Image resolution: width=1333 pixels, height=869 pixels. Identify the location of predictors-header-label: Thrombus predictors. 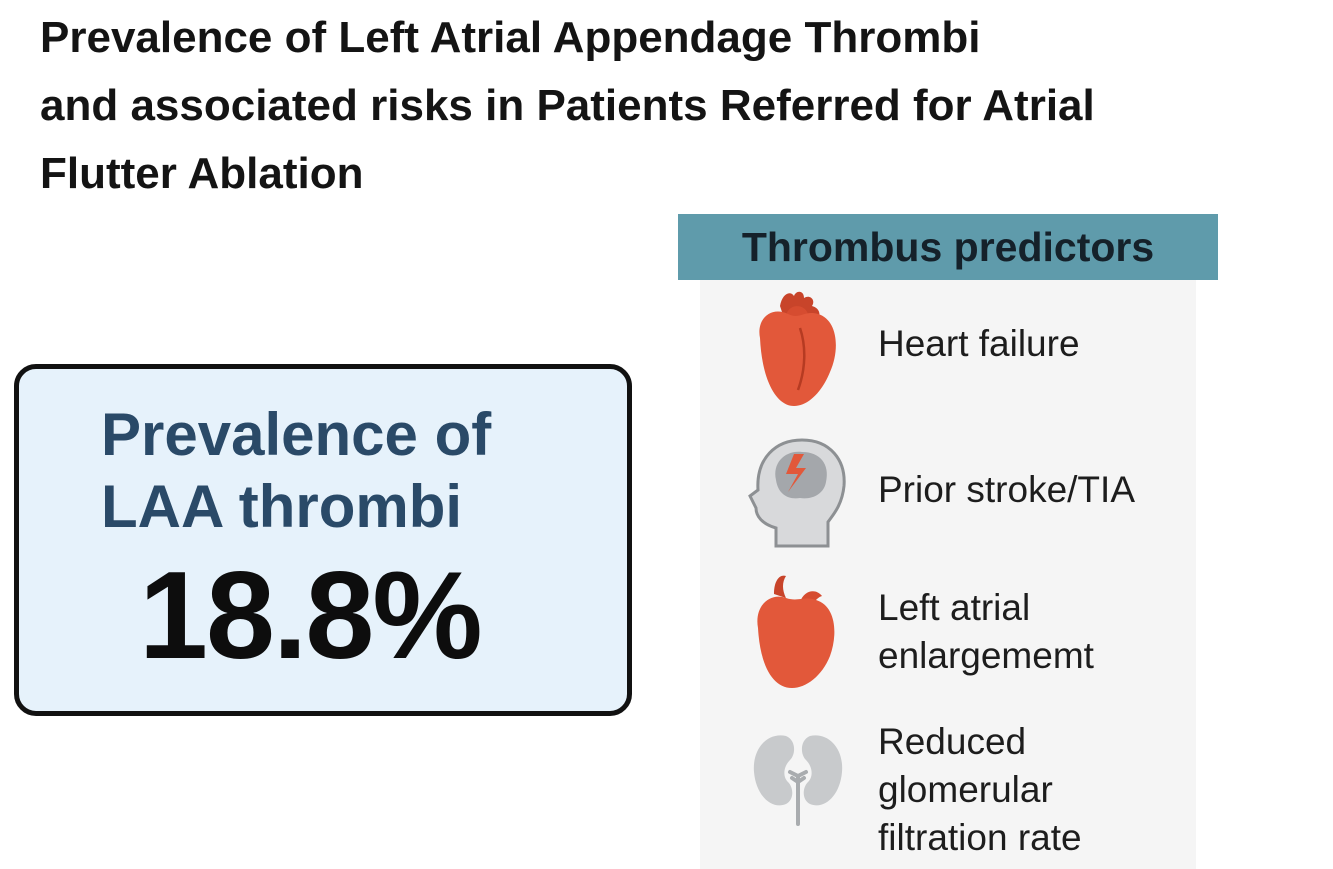
(948, 246).